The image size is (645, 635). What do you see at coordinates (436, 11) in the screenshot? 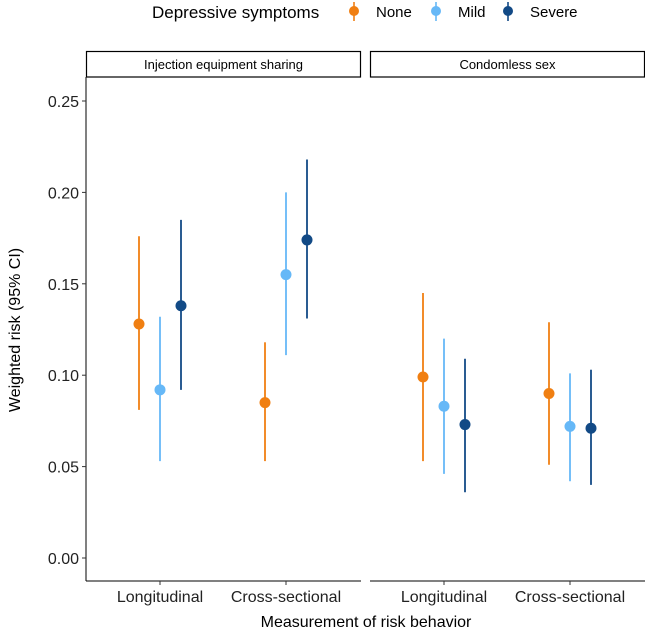
I see `legend-key-point-mild` at bounding box center [436, 11].